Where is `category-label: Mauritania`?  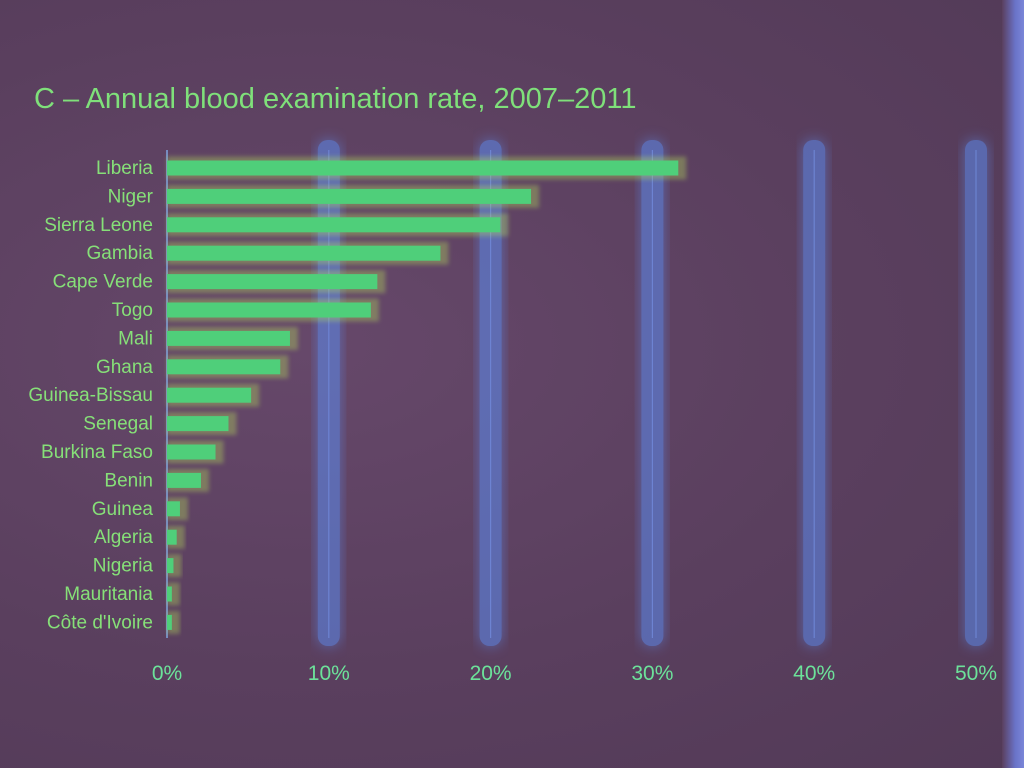
category-label: Mauritania is located at coordinates (108, 594).